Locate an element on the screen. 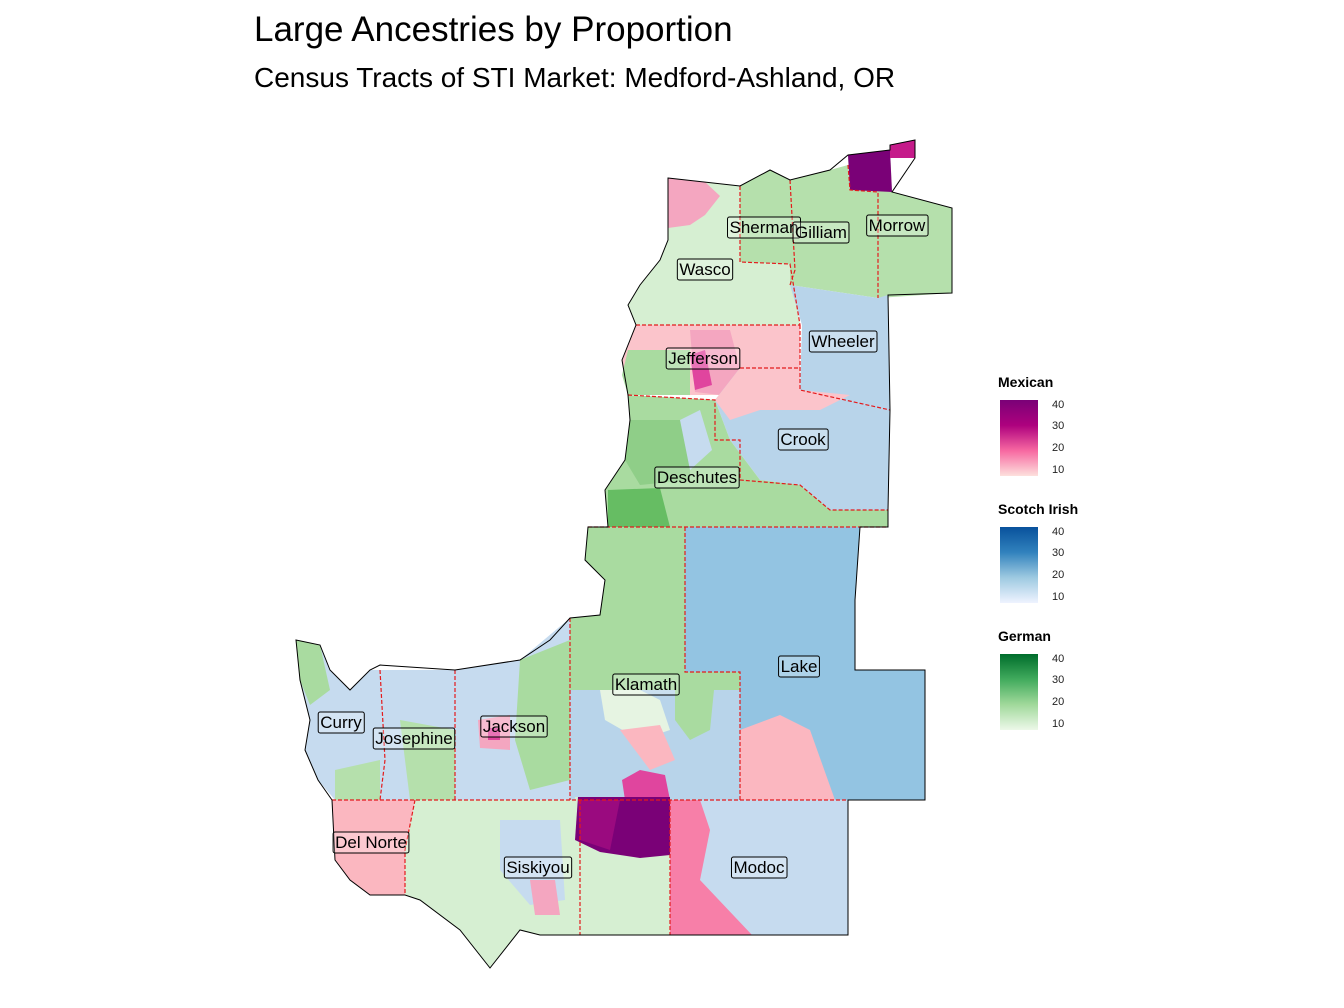  county-label-text: Del Norte is located at coordinates (371, 842).